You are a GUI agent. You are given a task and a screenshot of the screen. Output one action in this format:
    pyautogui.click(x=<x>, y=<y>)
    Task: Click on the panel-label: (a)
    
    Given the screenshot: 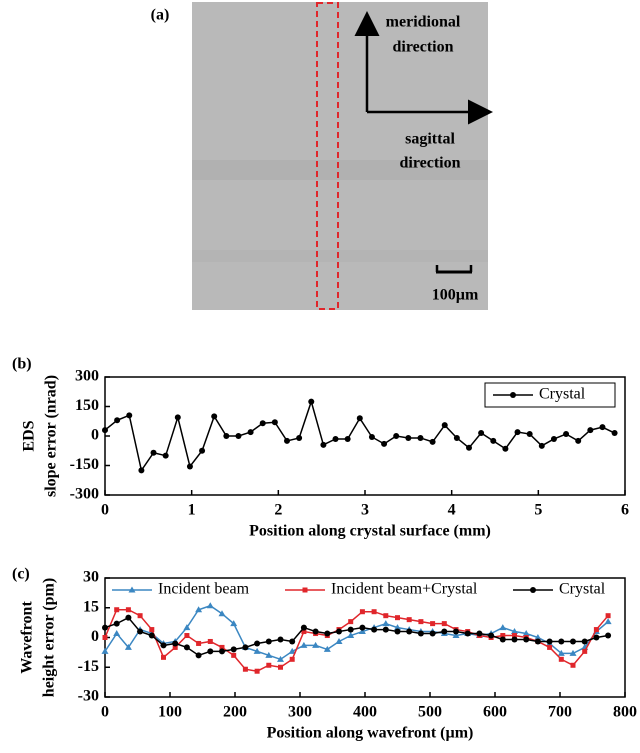 What is the action you would take?
    pyautogui.click(x=160, y=15)
    